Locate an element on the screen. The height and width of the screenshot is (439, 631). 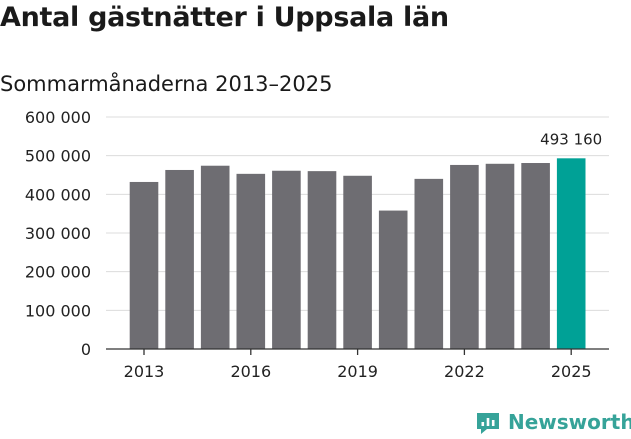
y-tick-label: 300 000 is located at coordinates (58, 233).